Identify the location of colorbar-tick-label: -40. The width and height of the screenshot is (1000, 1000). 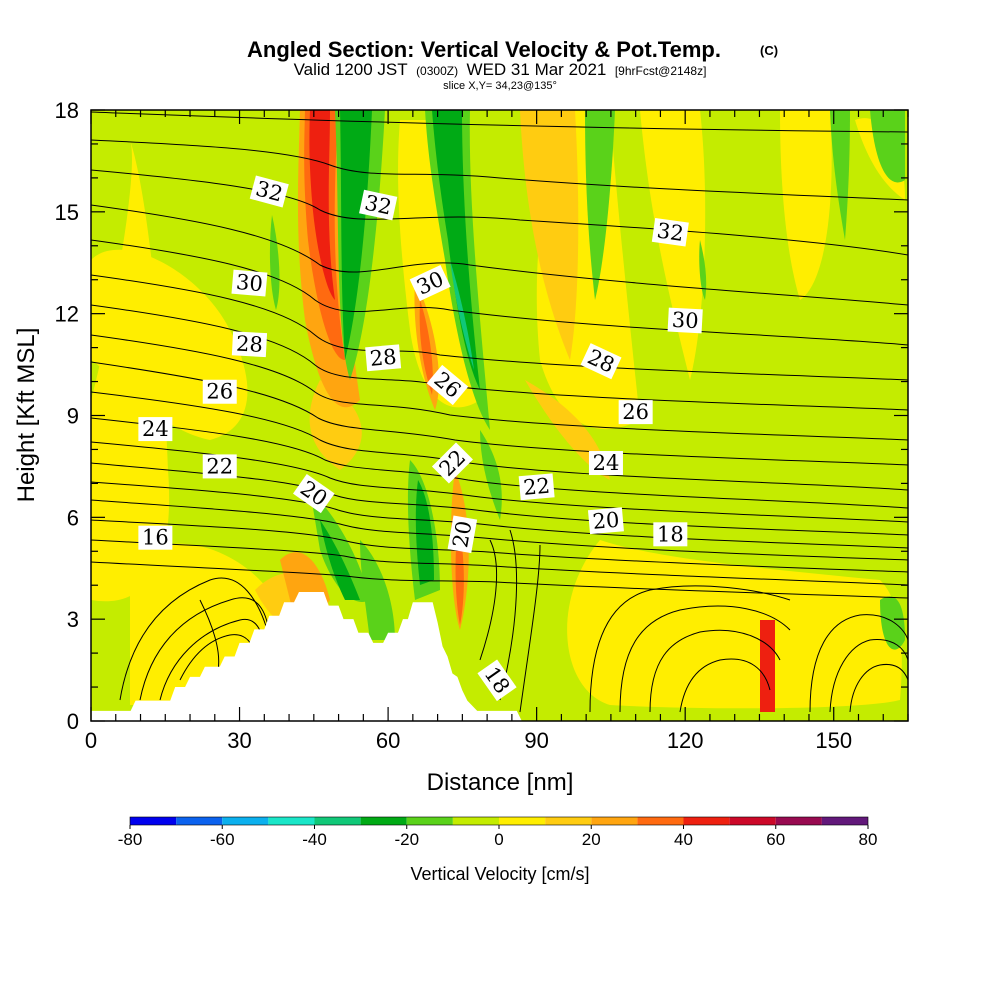
(314, 839).